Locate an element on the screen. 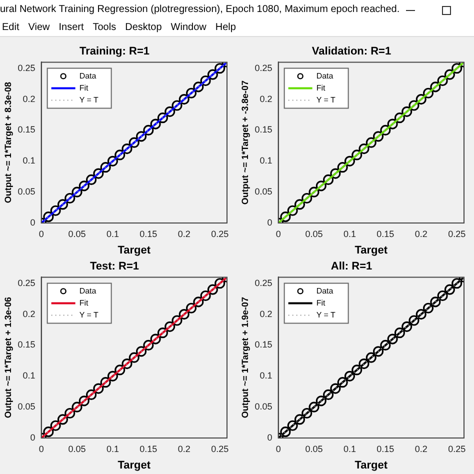 This screenshot has width=474, height=474. text: Help is located at coordinates (225, 27).